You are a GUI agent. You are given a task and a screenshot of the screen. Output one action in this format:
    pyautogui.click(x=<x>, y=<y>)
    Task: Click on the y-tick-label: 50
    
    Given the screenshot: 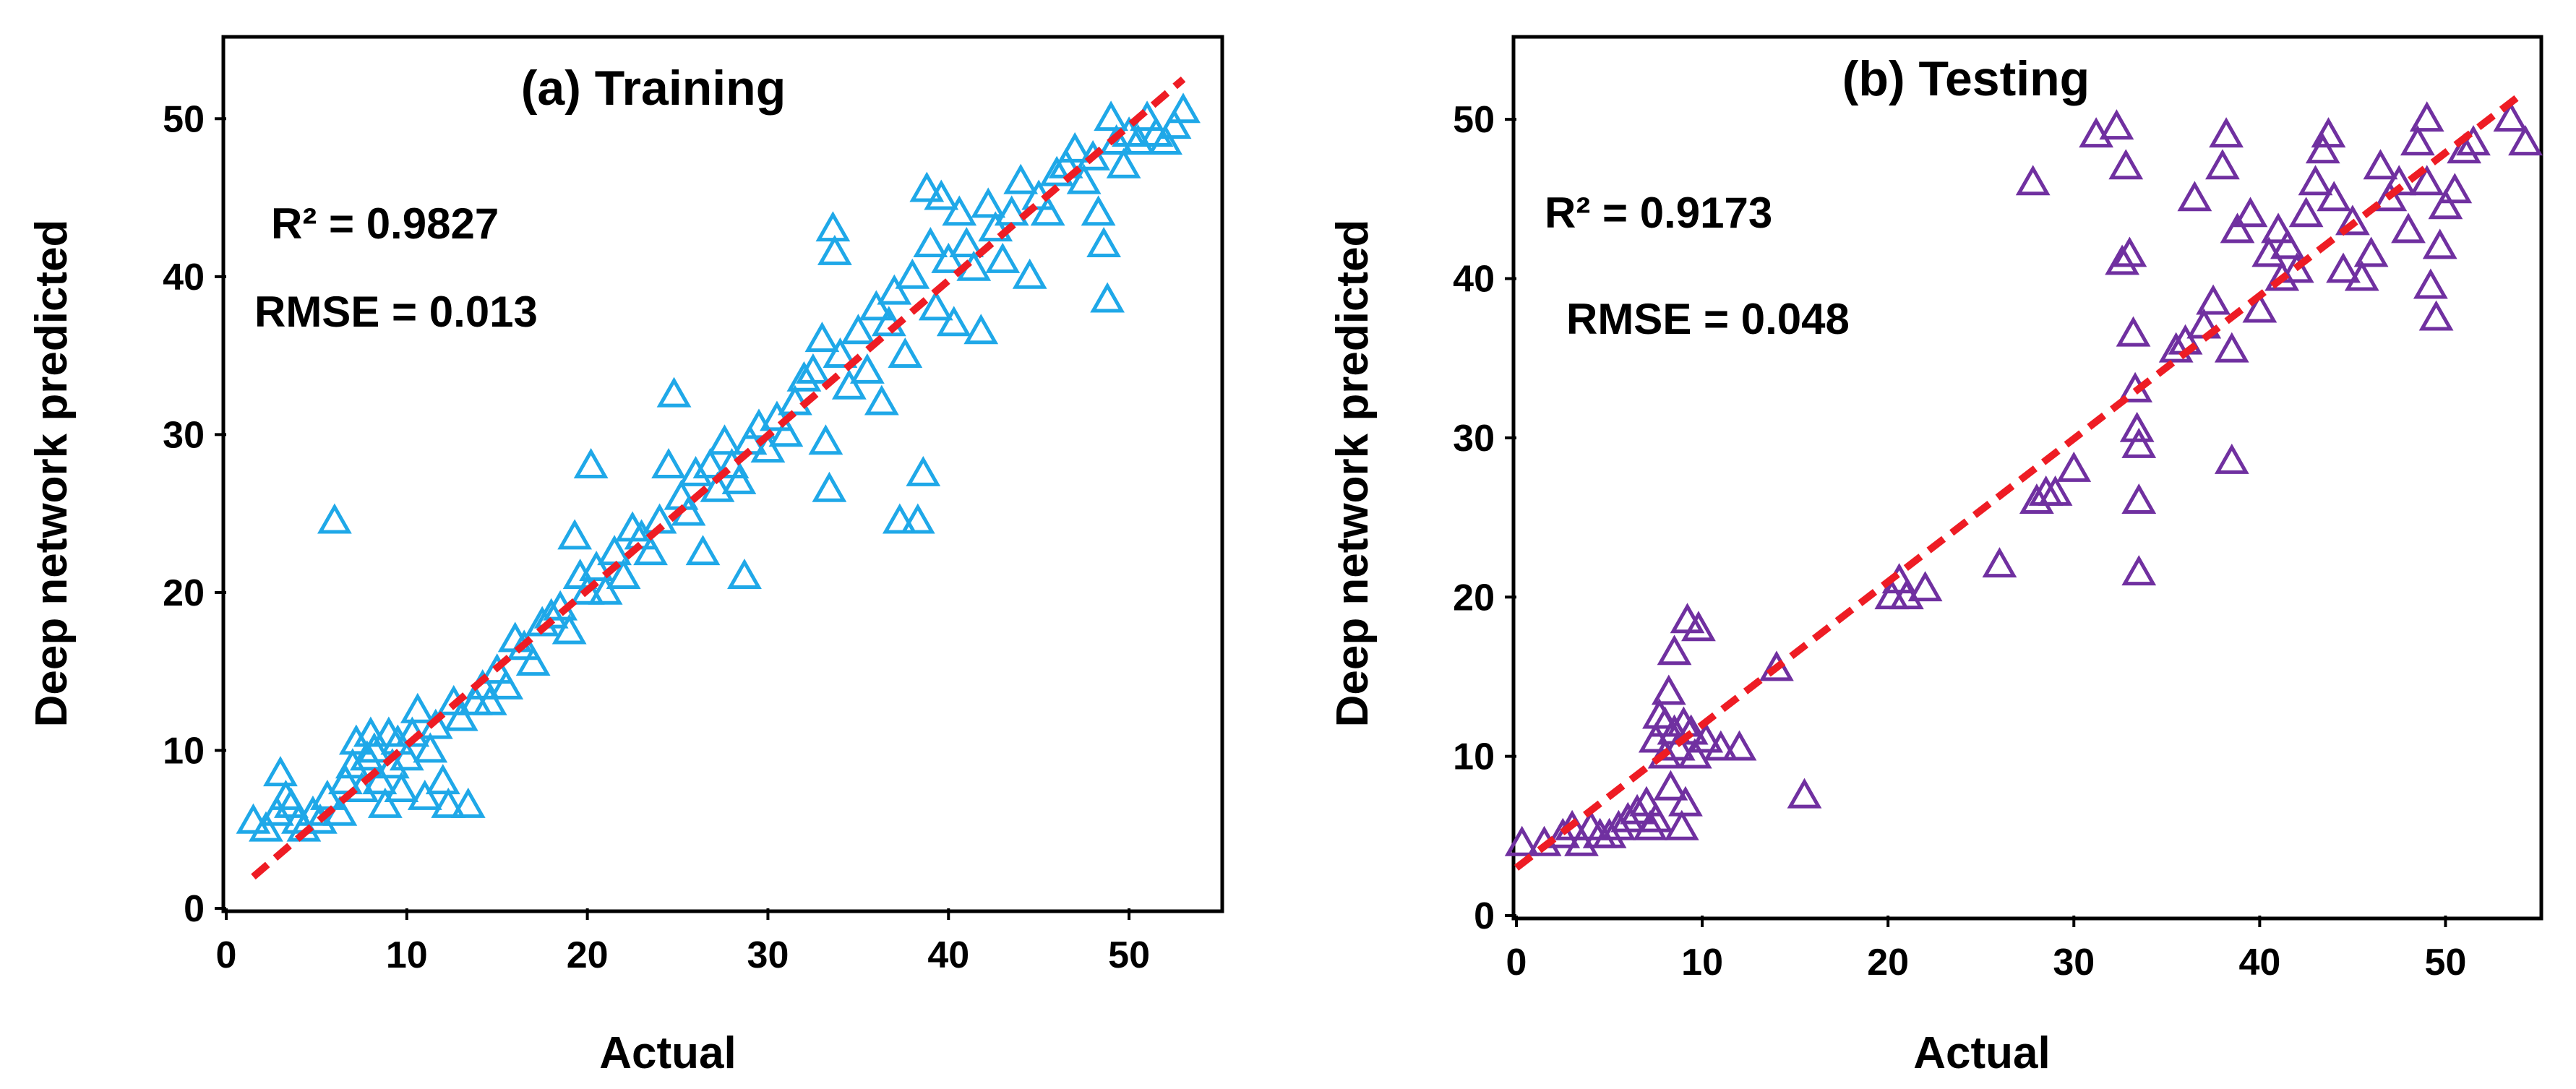 What is the action you would take?
    pyautogui.click(x=1474, y=120)
    